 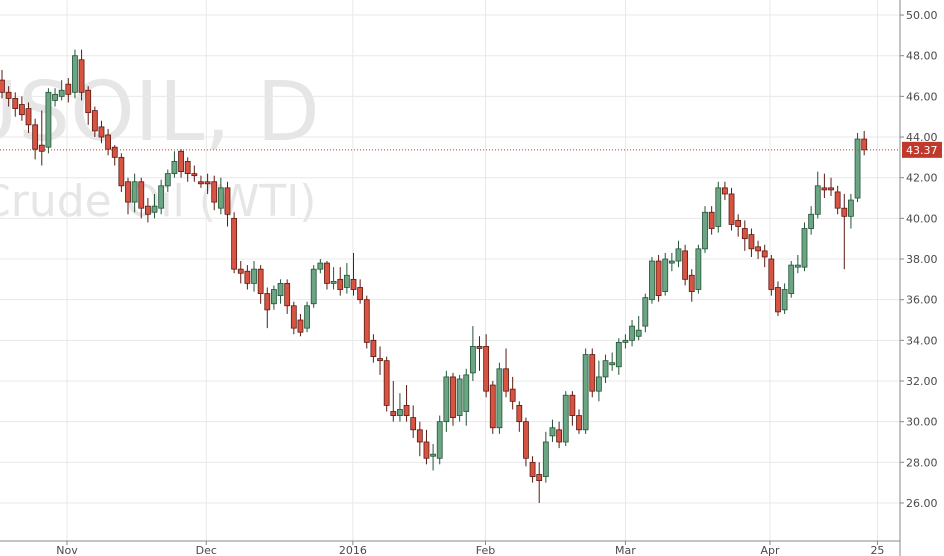 I want to click on y-tick-label: 42.00, so click(x=922, y=178).